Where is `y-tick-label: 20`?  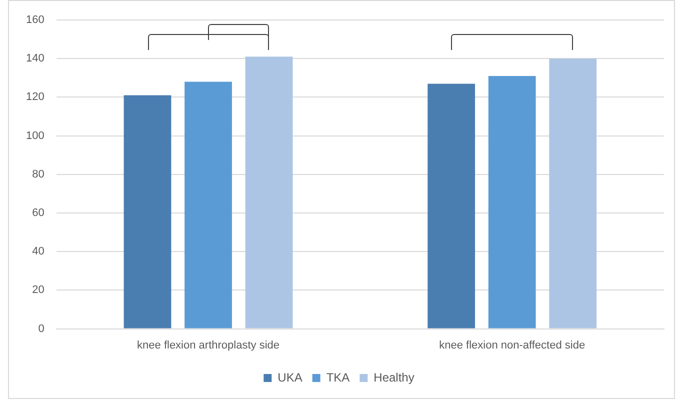 y-tick-label: 20 is located at coordinates (38, 290).